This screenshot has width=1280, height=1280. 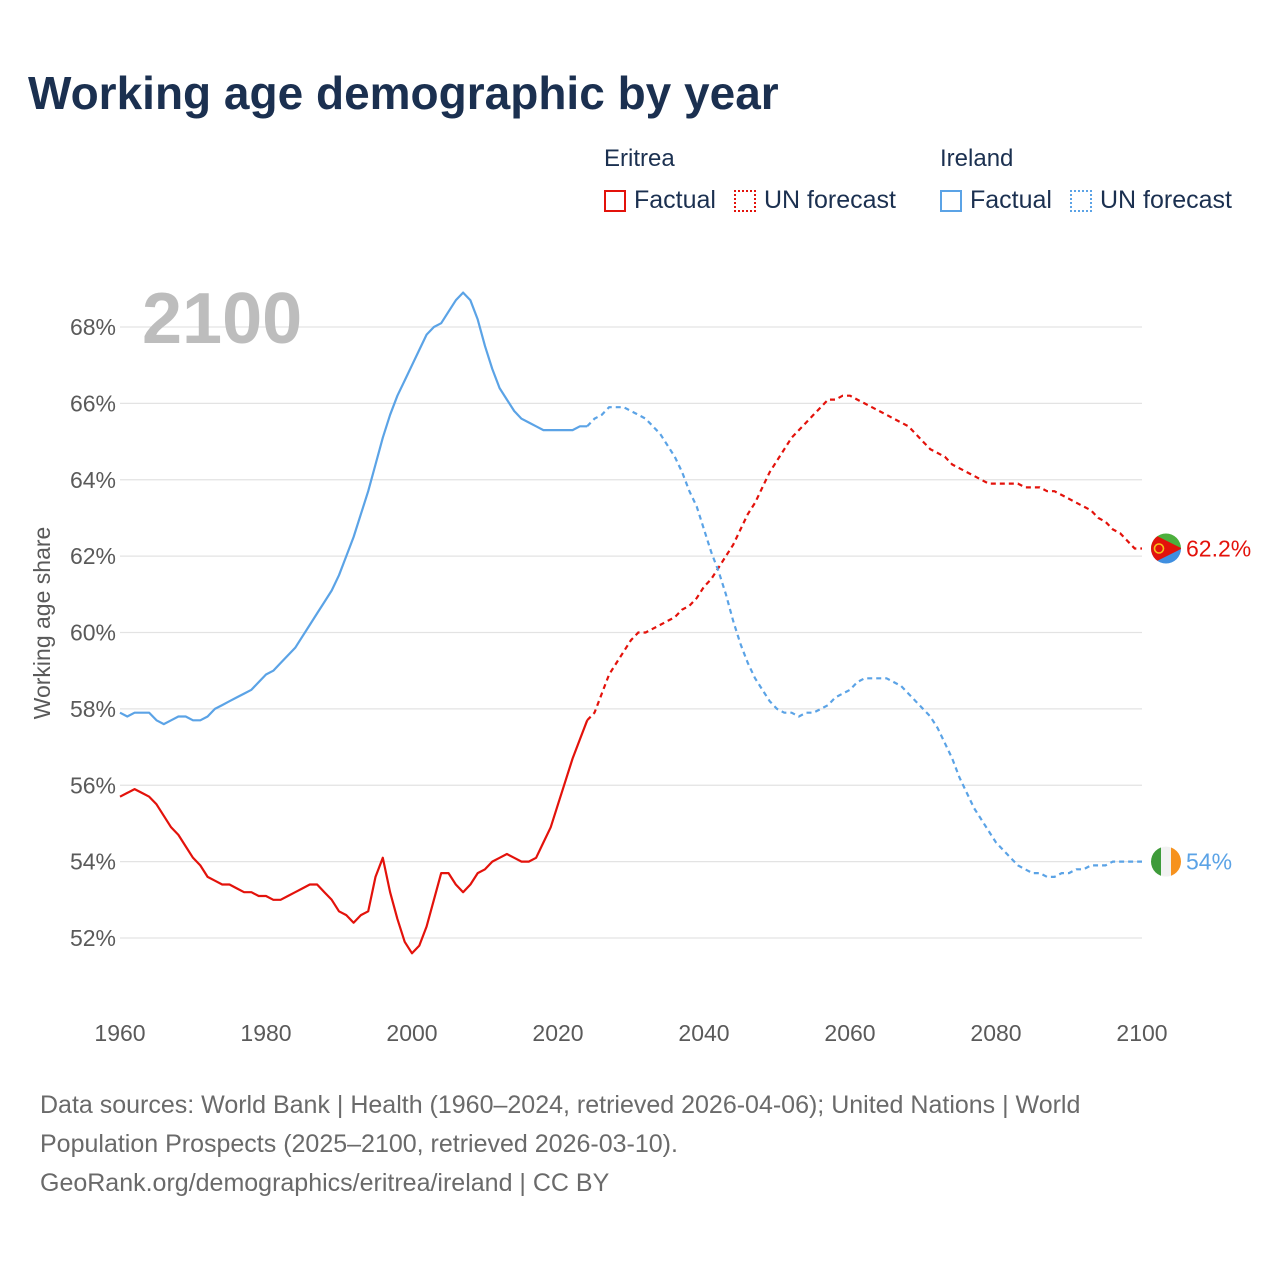 What do you see at coordinates (93, 938) in the screenshot?
I see `y-tick-label: 52%` at bounding box center [93, 938].